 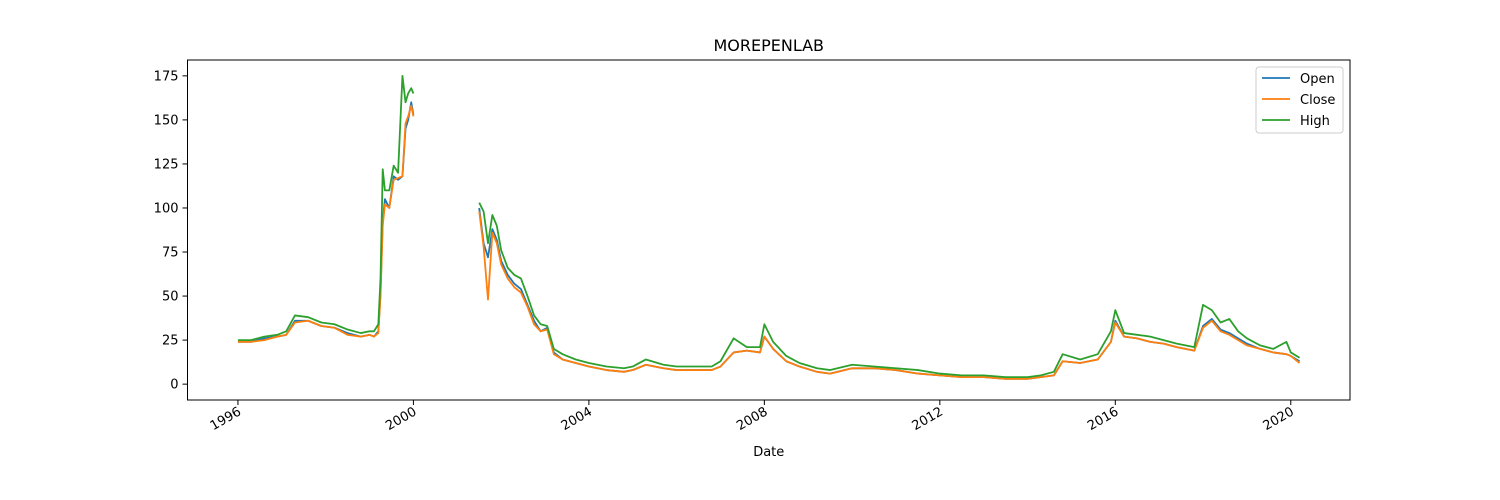 What do you see at coordinates (171, 231) in the screenshot?
I see `y-axis: 0 25 50 75 100 125 150 175` at bounding box center [171, 231].